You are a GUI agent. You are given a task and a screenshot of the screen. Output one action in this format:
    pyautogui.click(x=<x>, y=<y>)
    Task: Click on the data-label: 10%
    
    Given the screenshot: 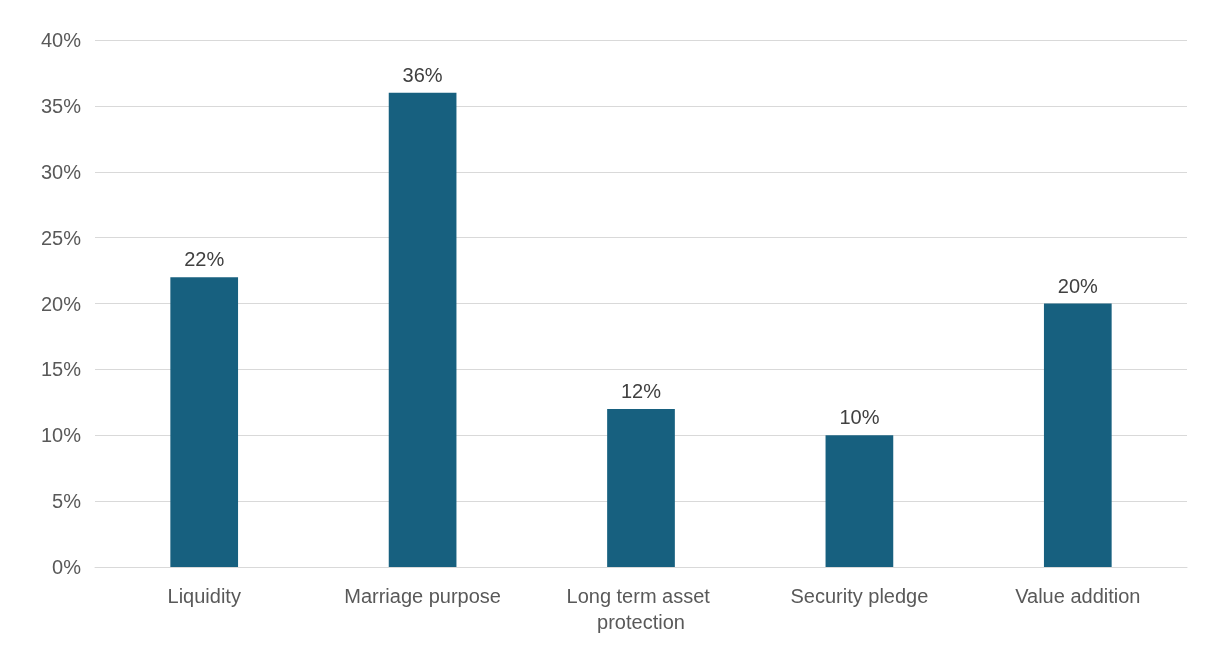 What is the action you would take?
    pyautogui.click(x=859, y=417)
    